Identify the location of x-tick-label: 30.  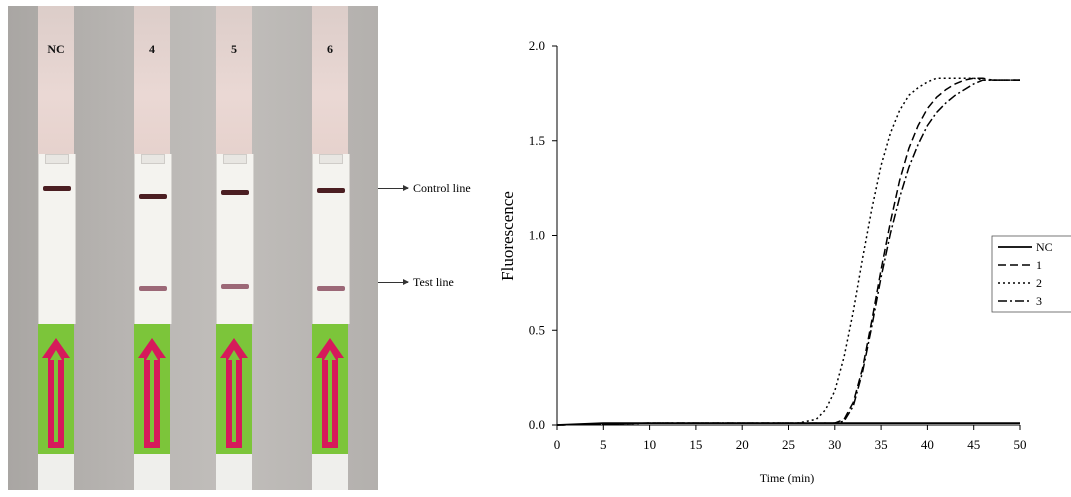
(834, 444).